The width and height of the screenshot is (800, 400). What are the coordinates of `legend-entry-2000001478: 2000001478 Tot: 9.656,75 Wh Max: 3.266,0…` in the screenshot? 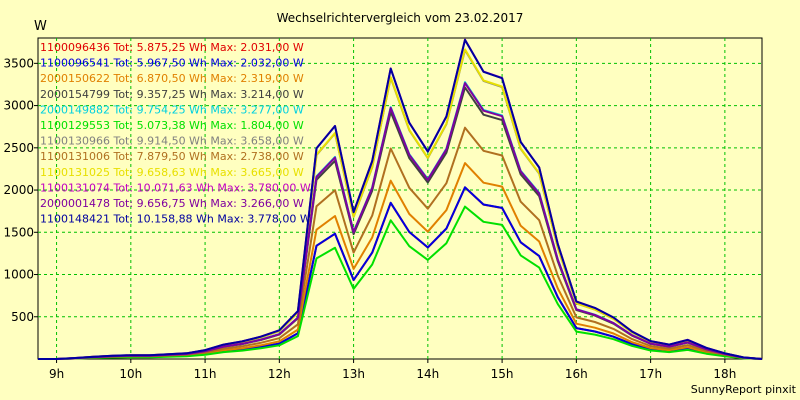 It's located at (172, 203).